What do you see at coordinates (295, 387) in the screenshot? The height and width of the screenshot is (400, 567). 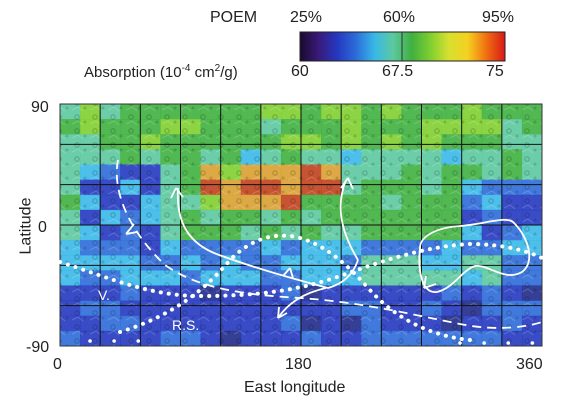 I see `x-axis-label: East longitude` at bounding box center [295, 387].